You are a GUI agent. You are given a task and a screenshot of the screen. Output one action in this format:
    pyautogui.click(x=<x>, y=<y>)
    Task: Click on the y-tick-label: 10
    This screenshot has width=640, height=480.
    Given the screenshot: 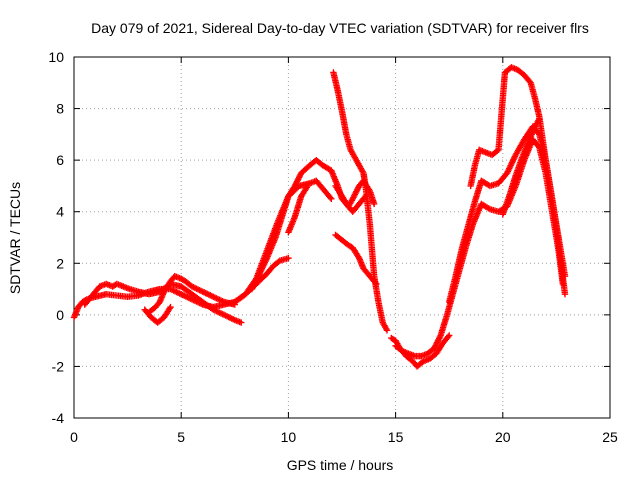 What is the action you would take?
    pyautogui.click(x=56, y=57)
    